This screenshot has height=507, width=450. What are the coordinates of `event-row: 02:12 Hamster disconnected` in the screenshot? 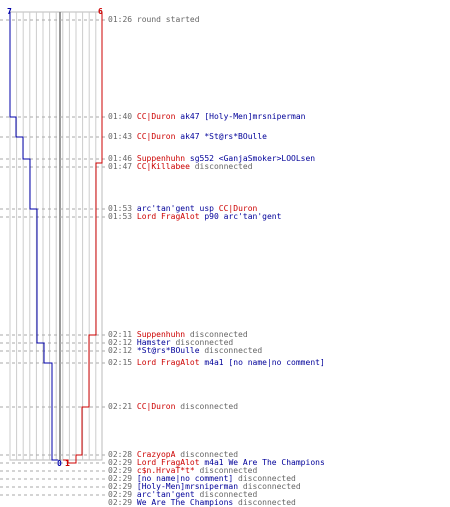 It's located at (170, 343).